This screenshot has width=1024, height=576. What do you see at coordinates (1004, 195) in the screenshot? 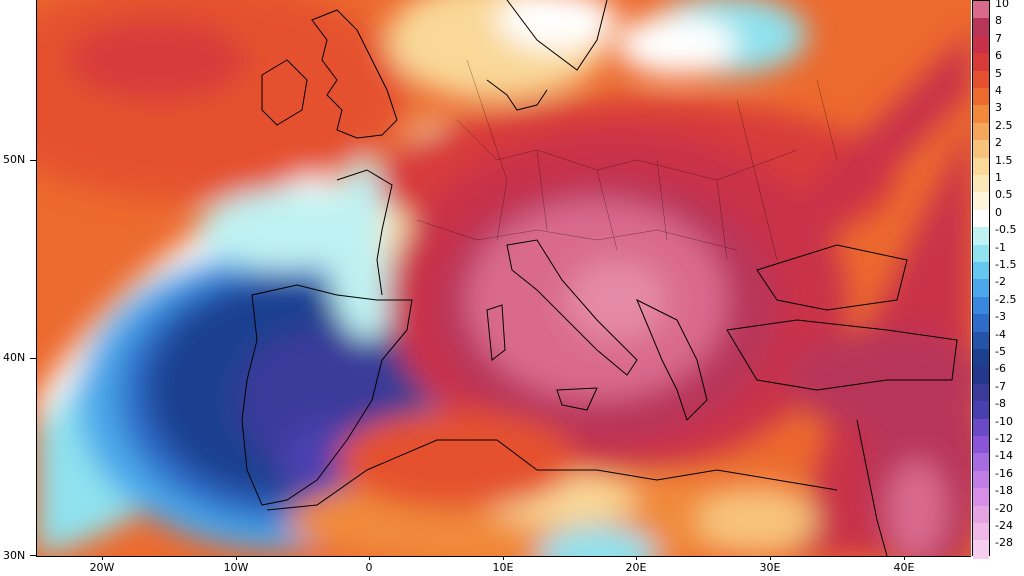
I see `colorbar-label: 0.5` at bounding box center [1004, 195].